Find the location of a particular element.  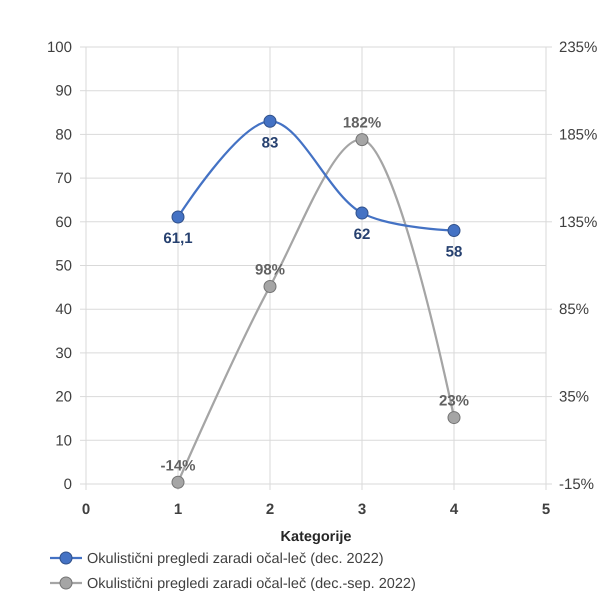

y-tick-label: 100 is located at coordinates (59, 47).